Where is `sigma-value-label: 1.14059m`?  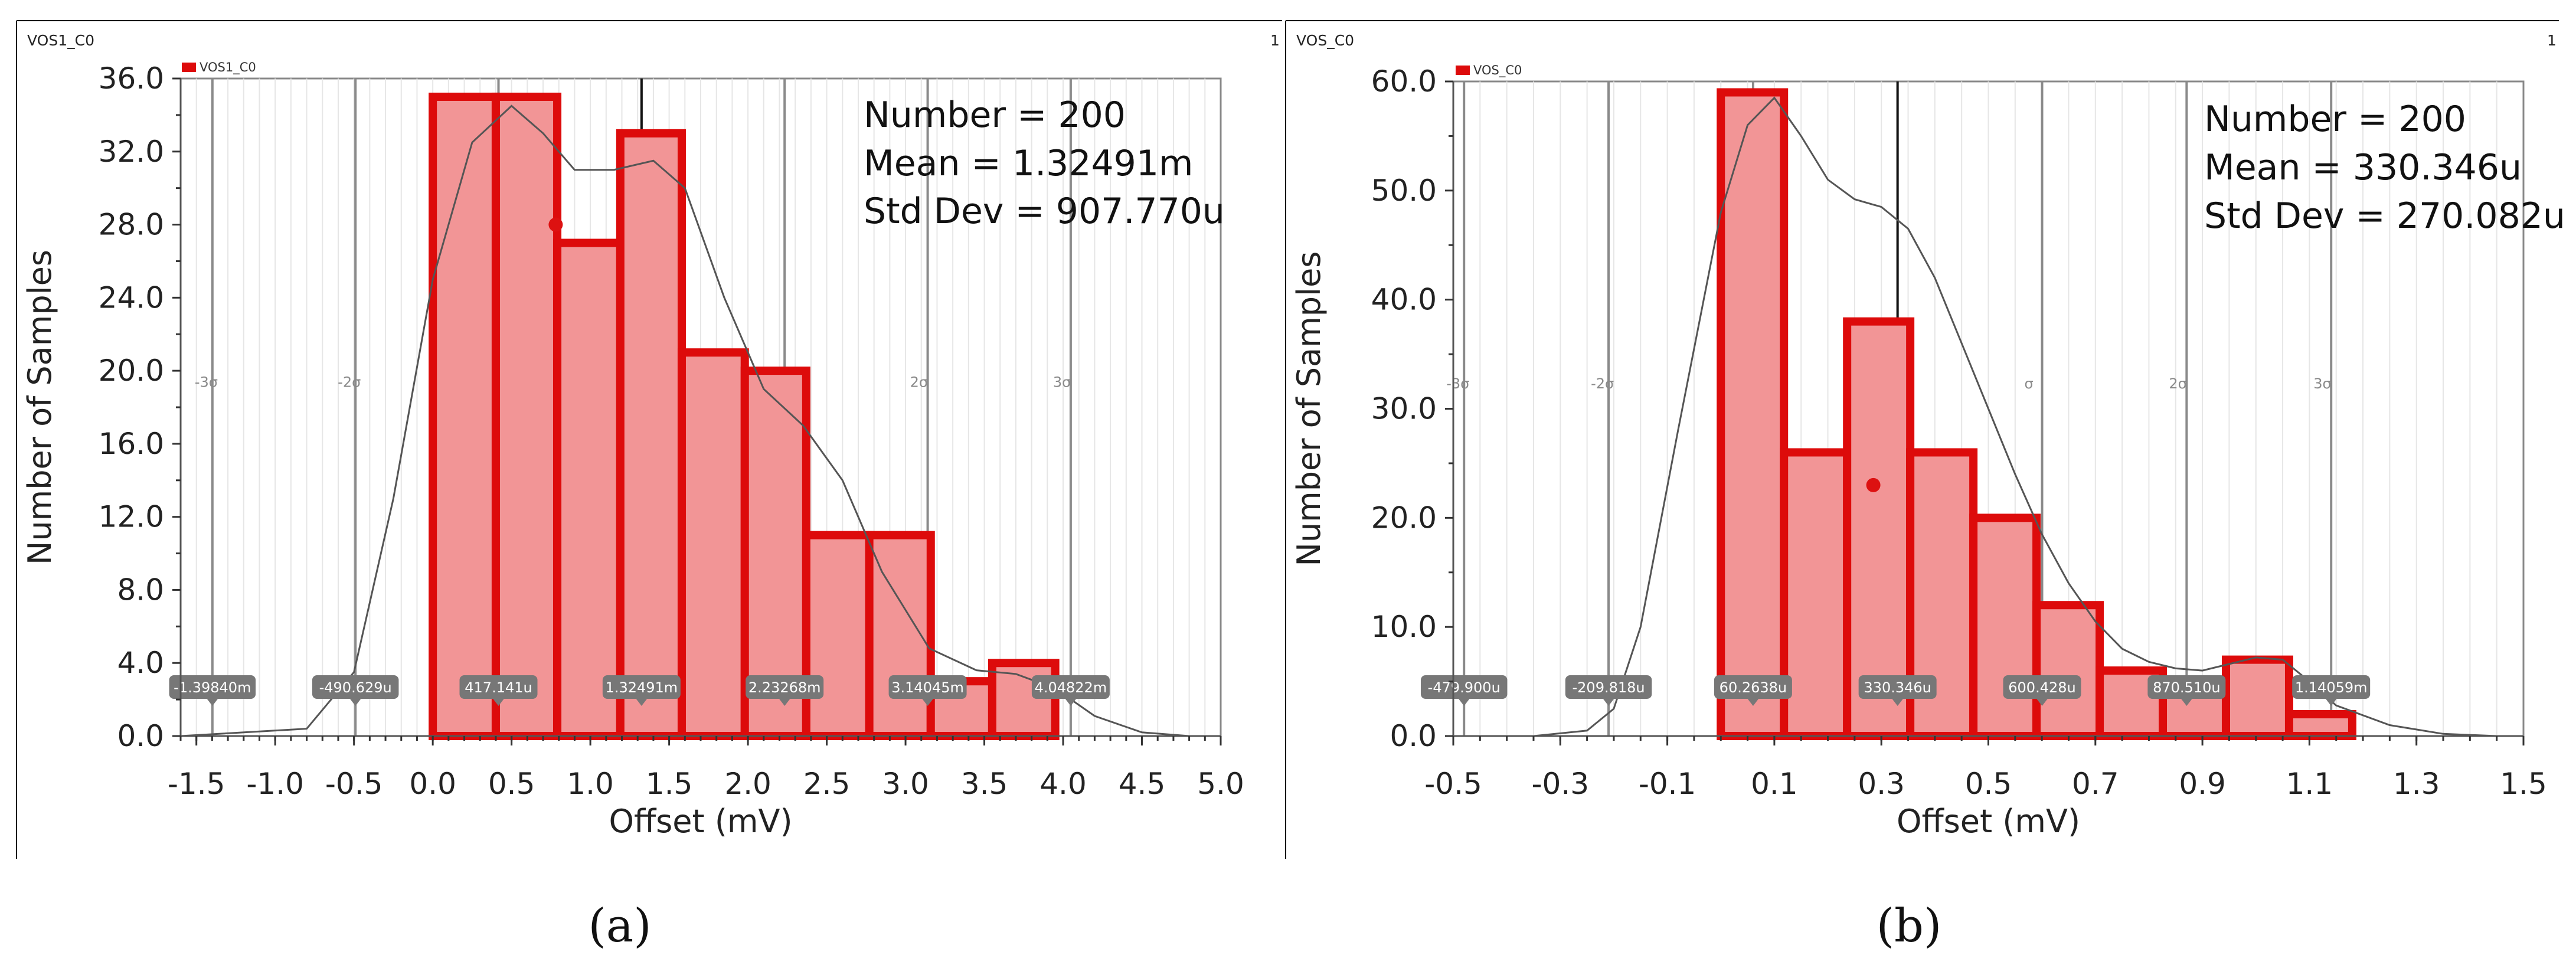 sigma-value-label: 1.14059m is located at coordinates (2331, 687).